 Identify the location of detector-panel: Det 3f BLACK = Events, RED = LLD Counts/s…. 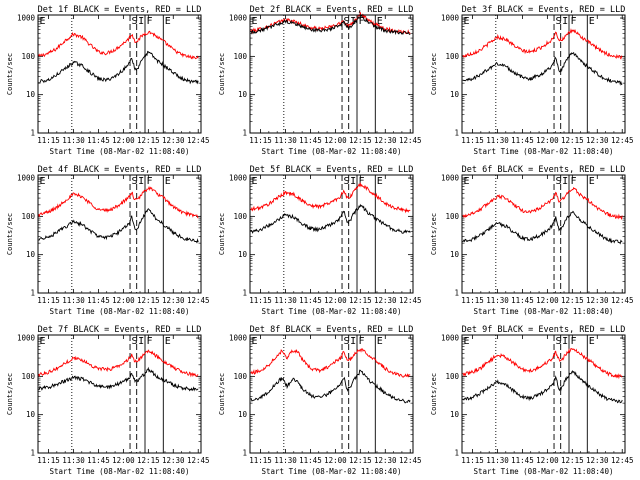
(532, 80).